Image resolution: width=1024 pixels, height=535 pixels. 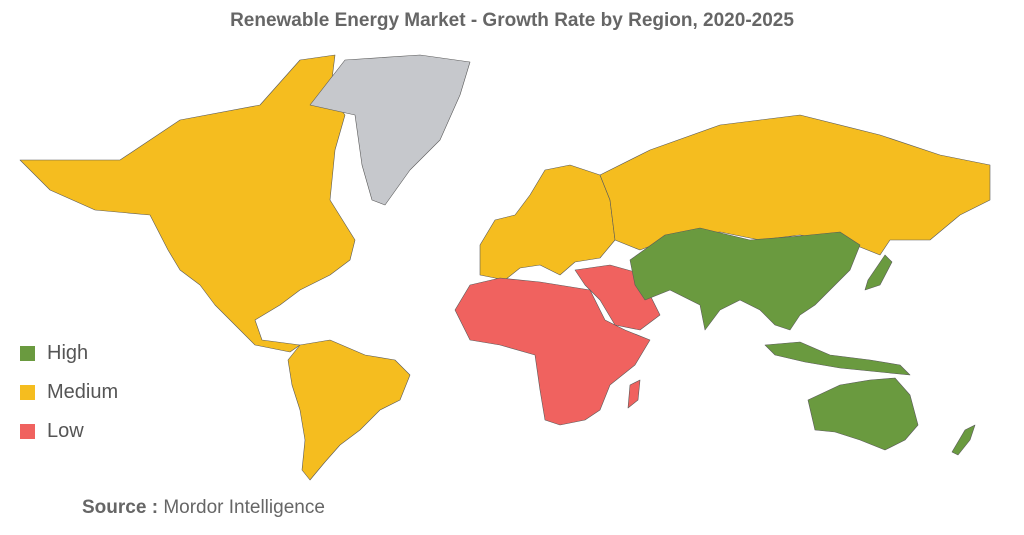 What do you see at coordinates (349, 410) in the screenshot?
I see `region-south-america` at bounding box center [349, 410].